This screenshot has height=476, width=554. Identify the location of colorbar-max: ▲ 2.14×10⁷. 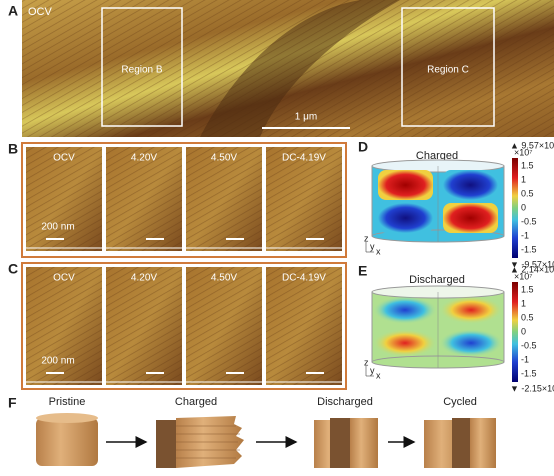
(532, 269).